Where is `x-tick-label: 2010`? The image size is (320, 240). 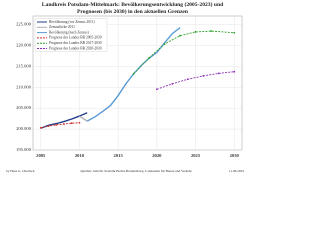
x-tick-label: 2010 is located at coordinates (80, 155).